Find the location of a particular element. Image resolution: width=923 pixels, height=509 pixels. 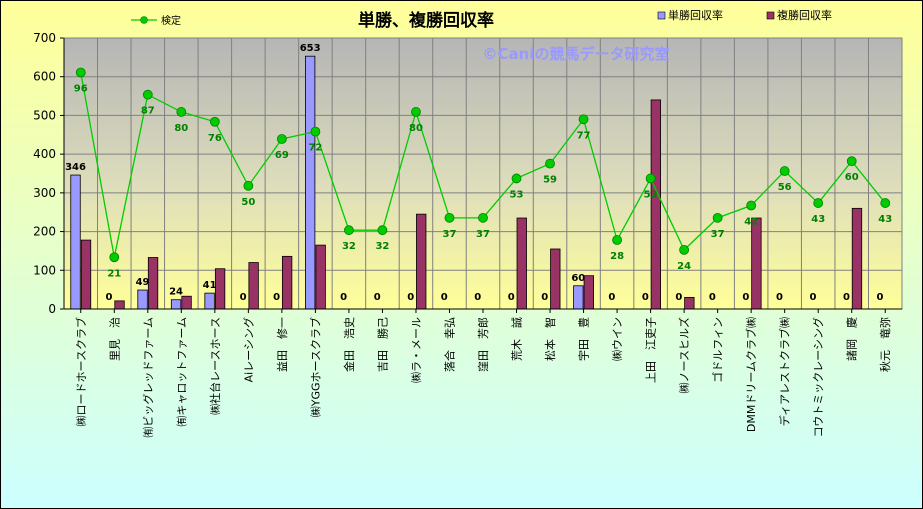

x-tick-label: 秋元 竜弥 is located at coordinates (885, 344).